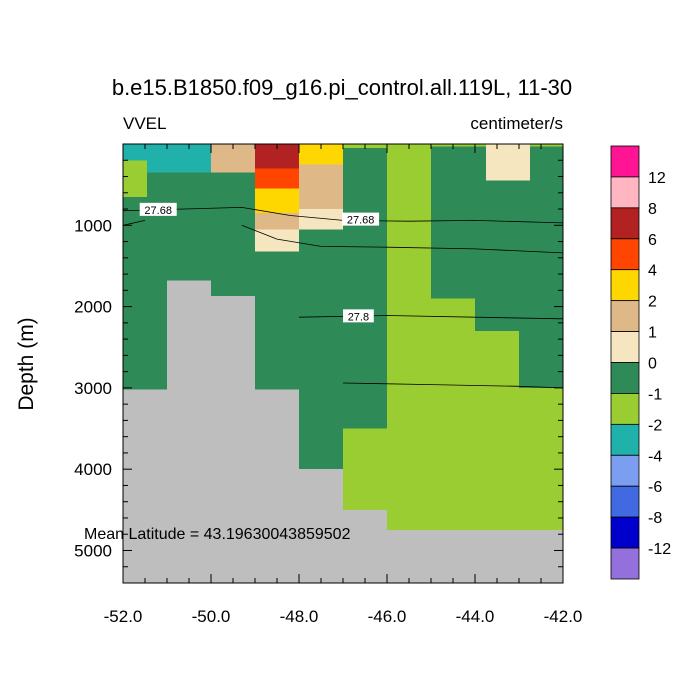 The height and width of the screenshot is (700, 700). What do you see at coordinates (93, 307) in the screenshot?
I see `y-tick-label-1: 2000` at bounding box center [93, 307].